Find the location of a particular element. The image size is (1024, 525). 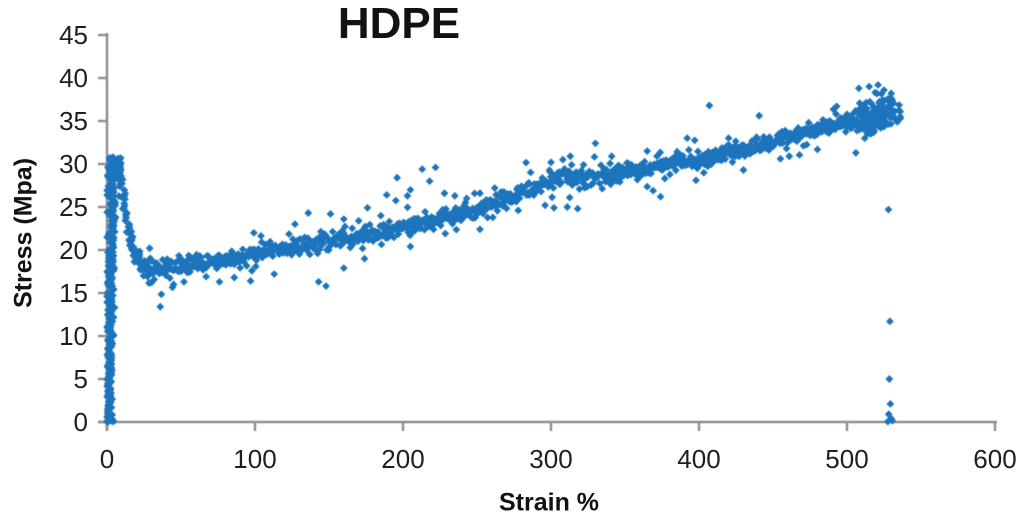

y-tick-label: 5 is located at coordinates (80, 379).